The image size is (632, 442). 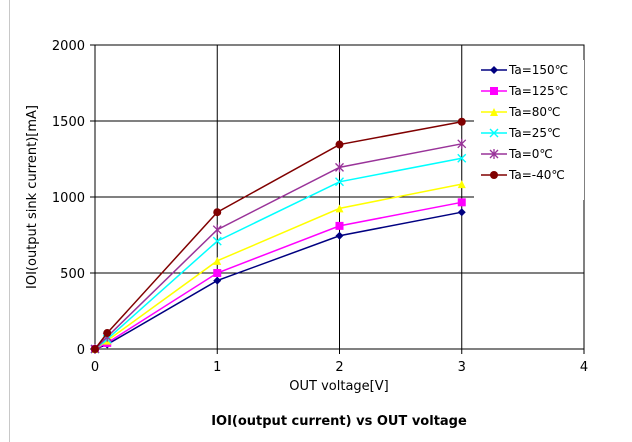 I want to click on y-tick-label: 1500, so click(x=68, y=122).